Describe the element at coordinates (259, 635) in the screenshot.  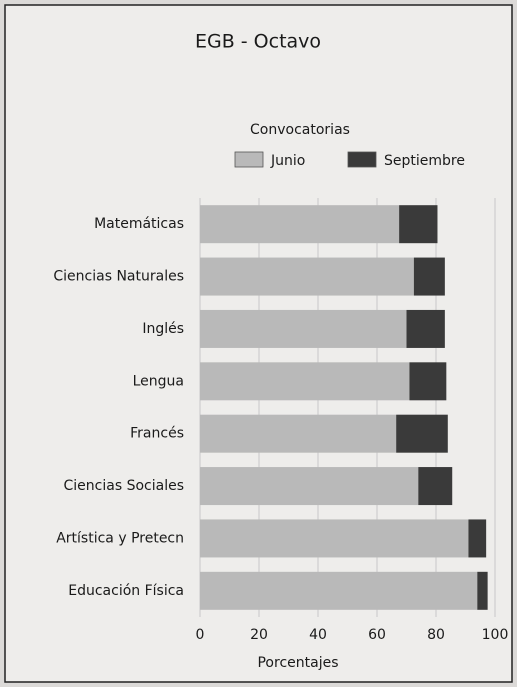
I see `x-tick-label: 20` at that location.